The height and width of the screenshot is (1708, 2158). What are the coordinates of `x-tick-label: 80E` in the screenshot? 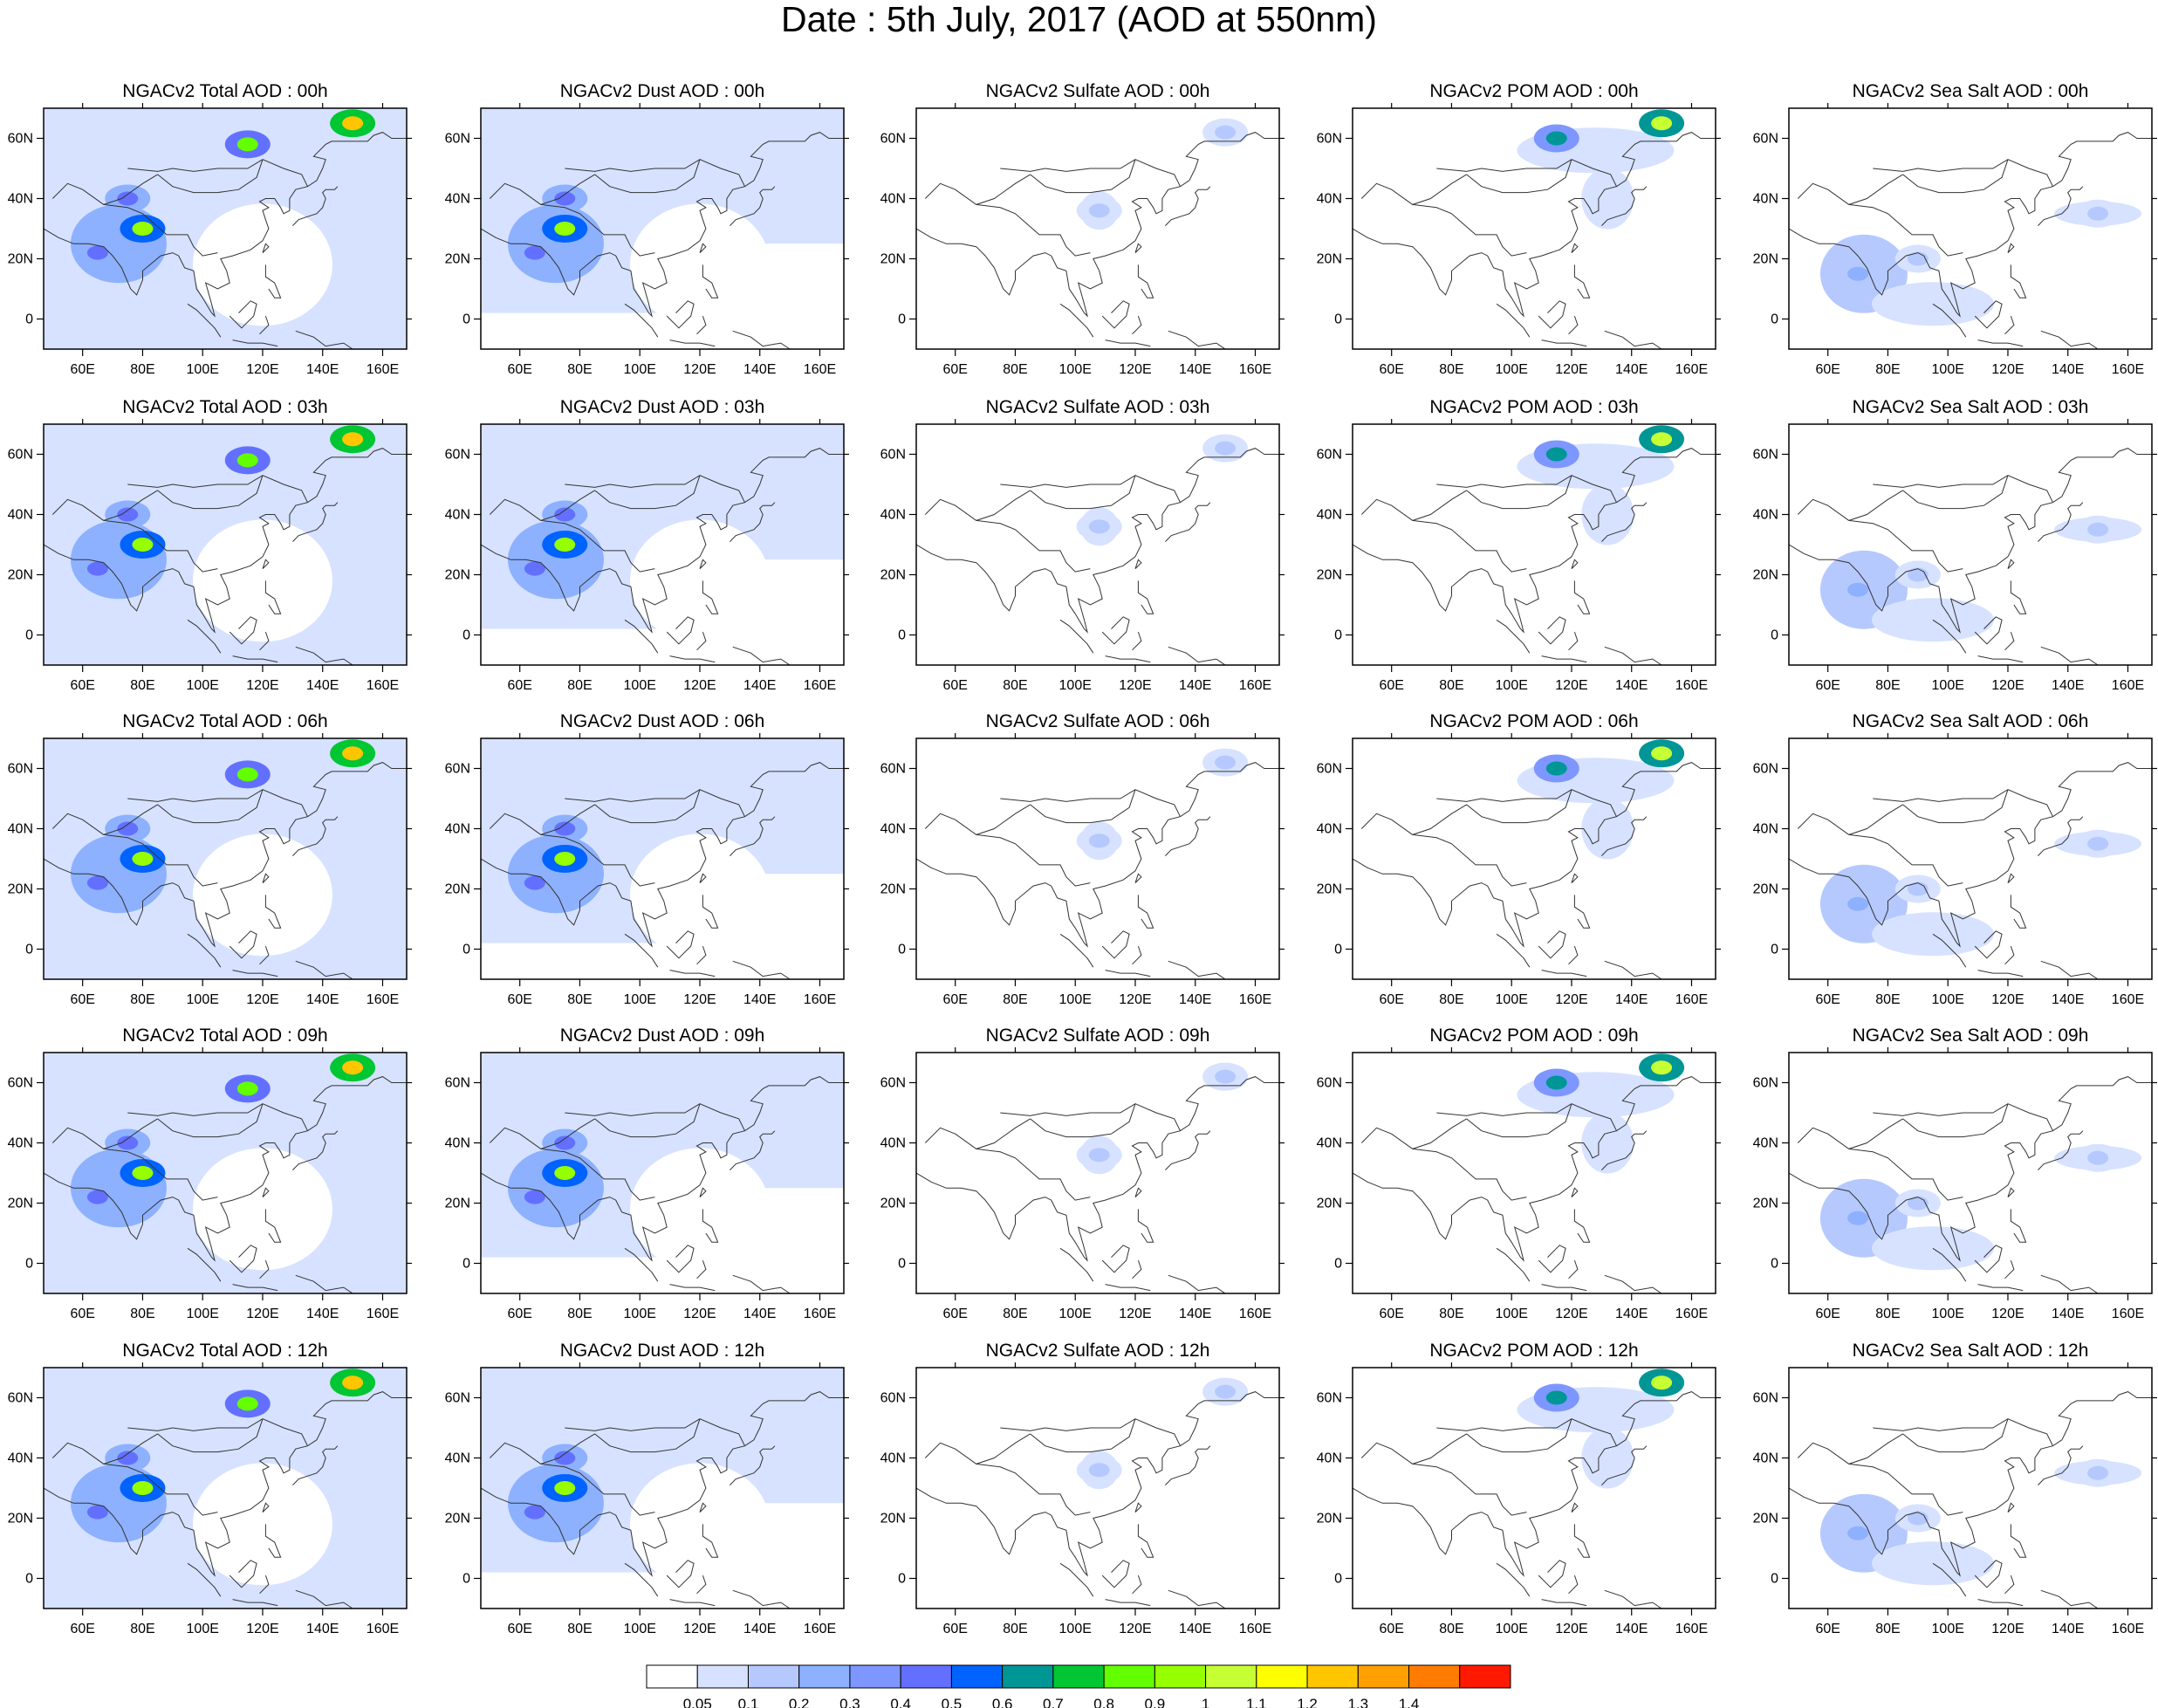 It's located at (1451, 685).